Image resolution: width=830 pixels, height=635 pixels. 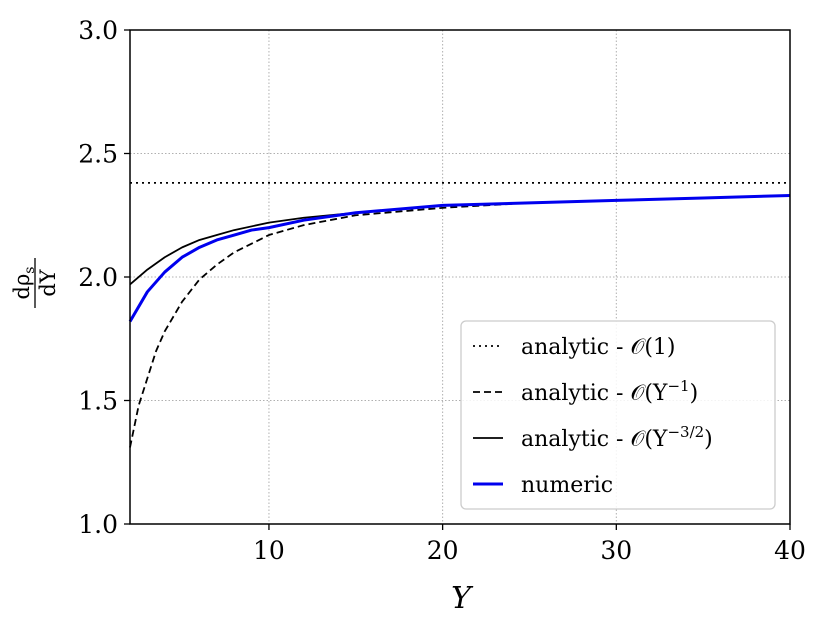 What do you see at coordinates (609, 391) in the screenshot?
I see `legend-label-2: analytic - 𝒪(Υ−1)` at bounding box center [609, 391].